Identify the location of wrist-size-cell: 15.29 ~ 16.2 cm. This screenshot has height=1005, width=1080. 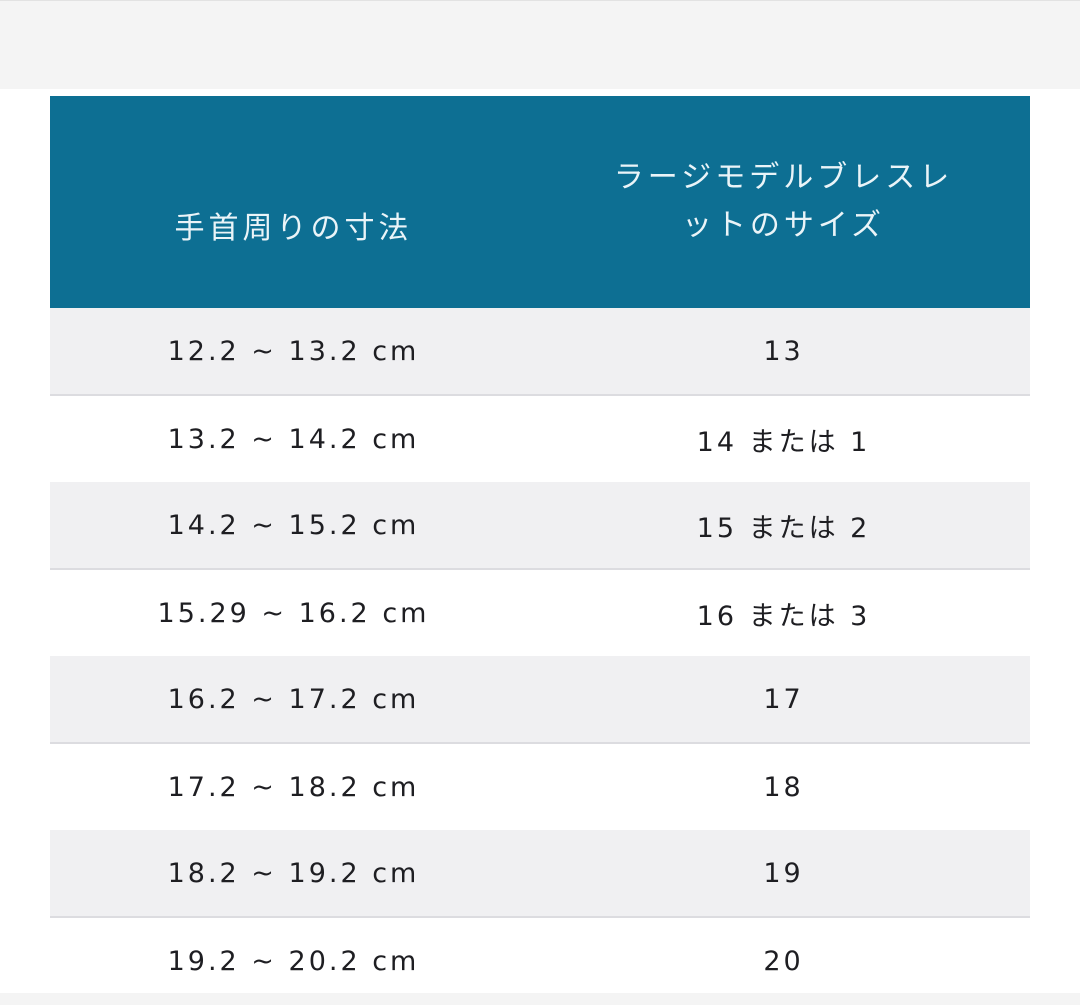
(293, 612).